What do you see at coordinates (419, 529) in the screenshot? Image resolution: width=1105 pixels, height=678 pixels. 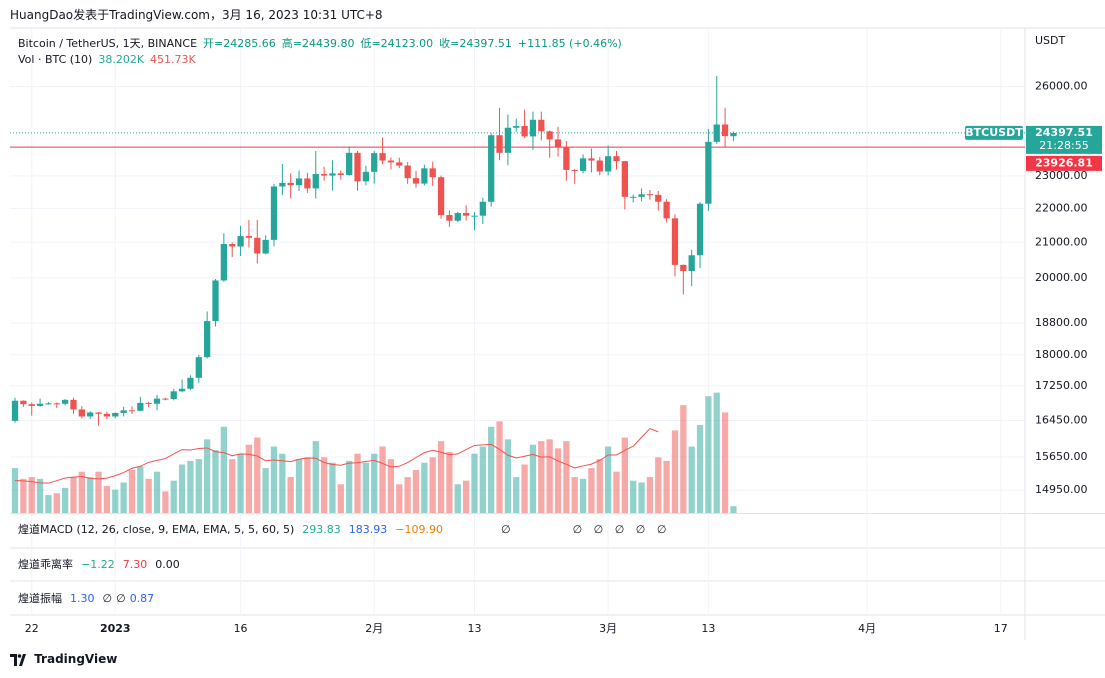 I see `indicator-value: −109.90` at bounding box center [419, 529].